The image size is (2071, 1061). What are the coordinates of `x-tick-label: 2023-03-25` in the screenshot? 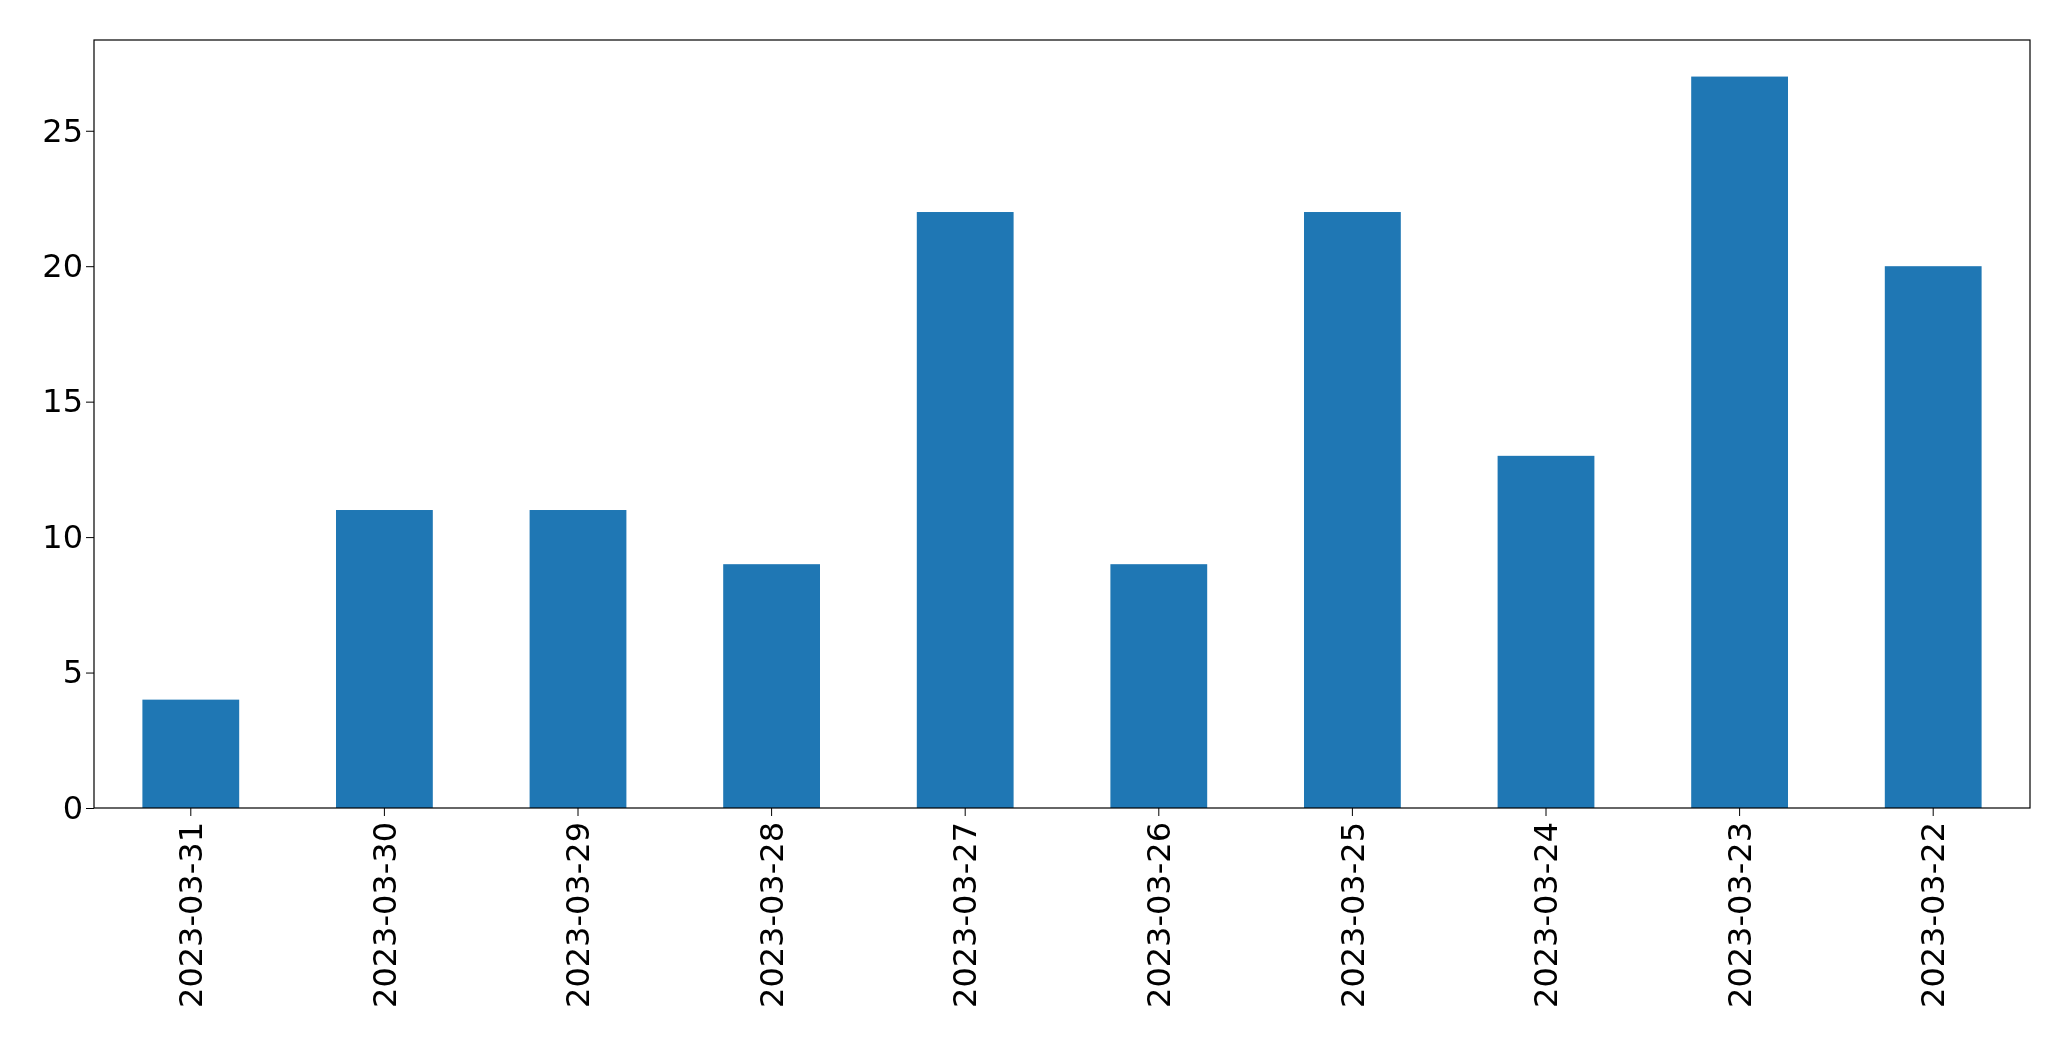 It's located at (1352, 915).